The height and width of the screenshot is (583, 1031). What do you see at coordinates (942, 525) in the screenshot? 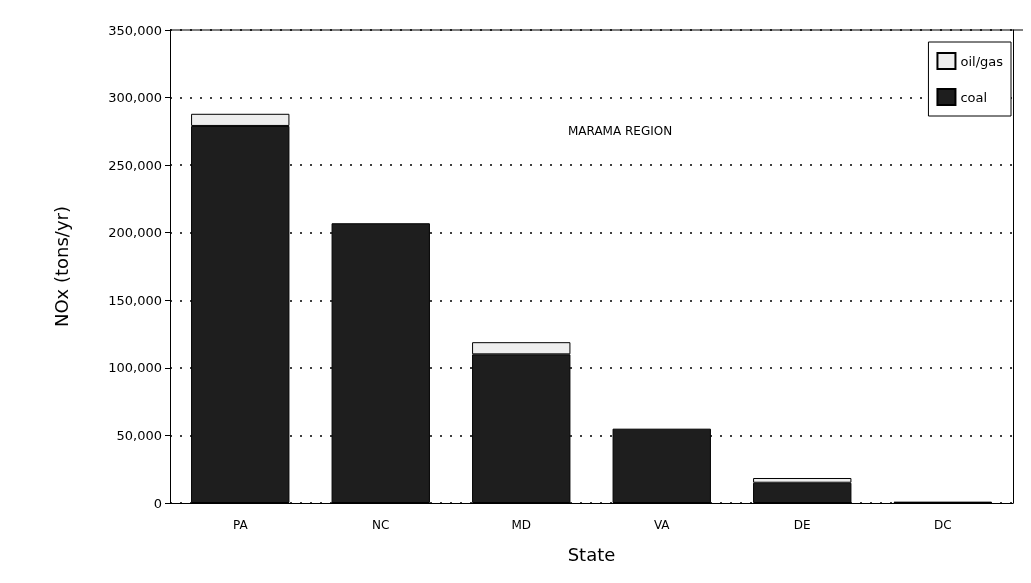
I see `x-tick-label: DC` at bounding box center [942, 525].